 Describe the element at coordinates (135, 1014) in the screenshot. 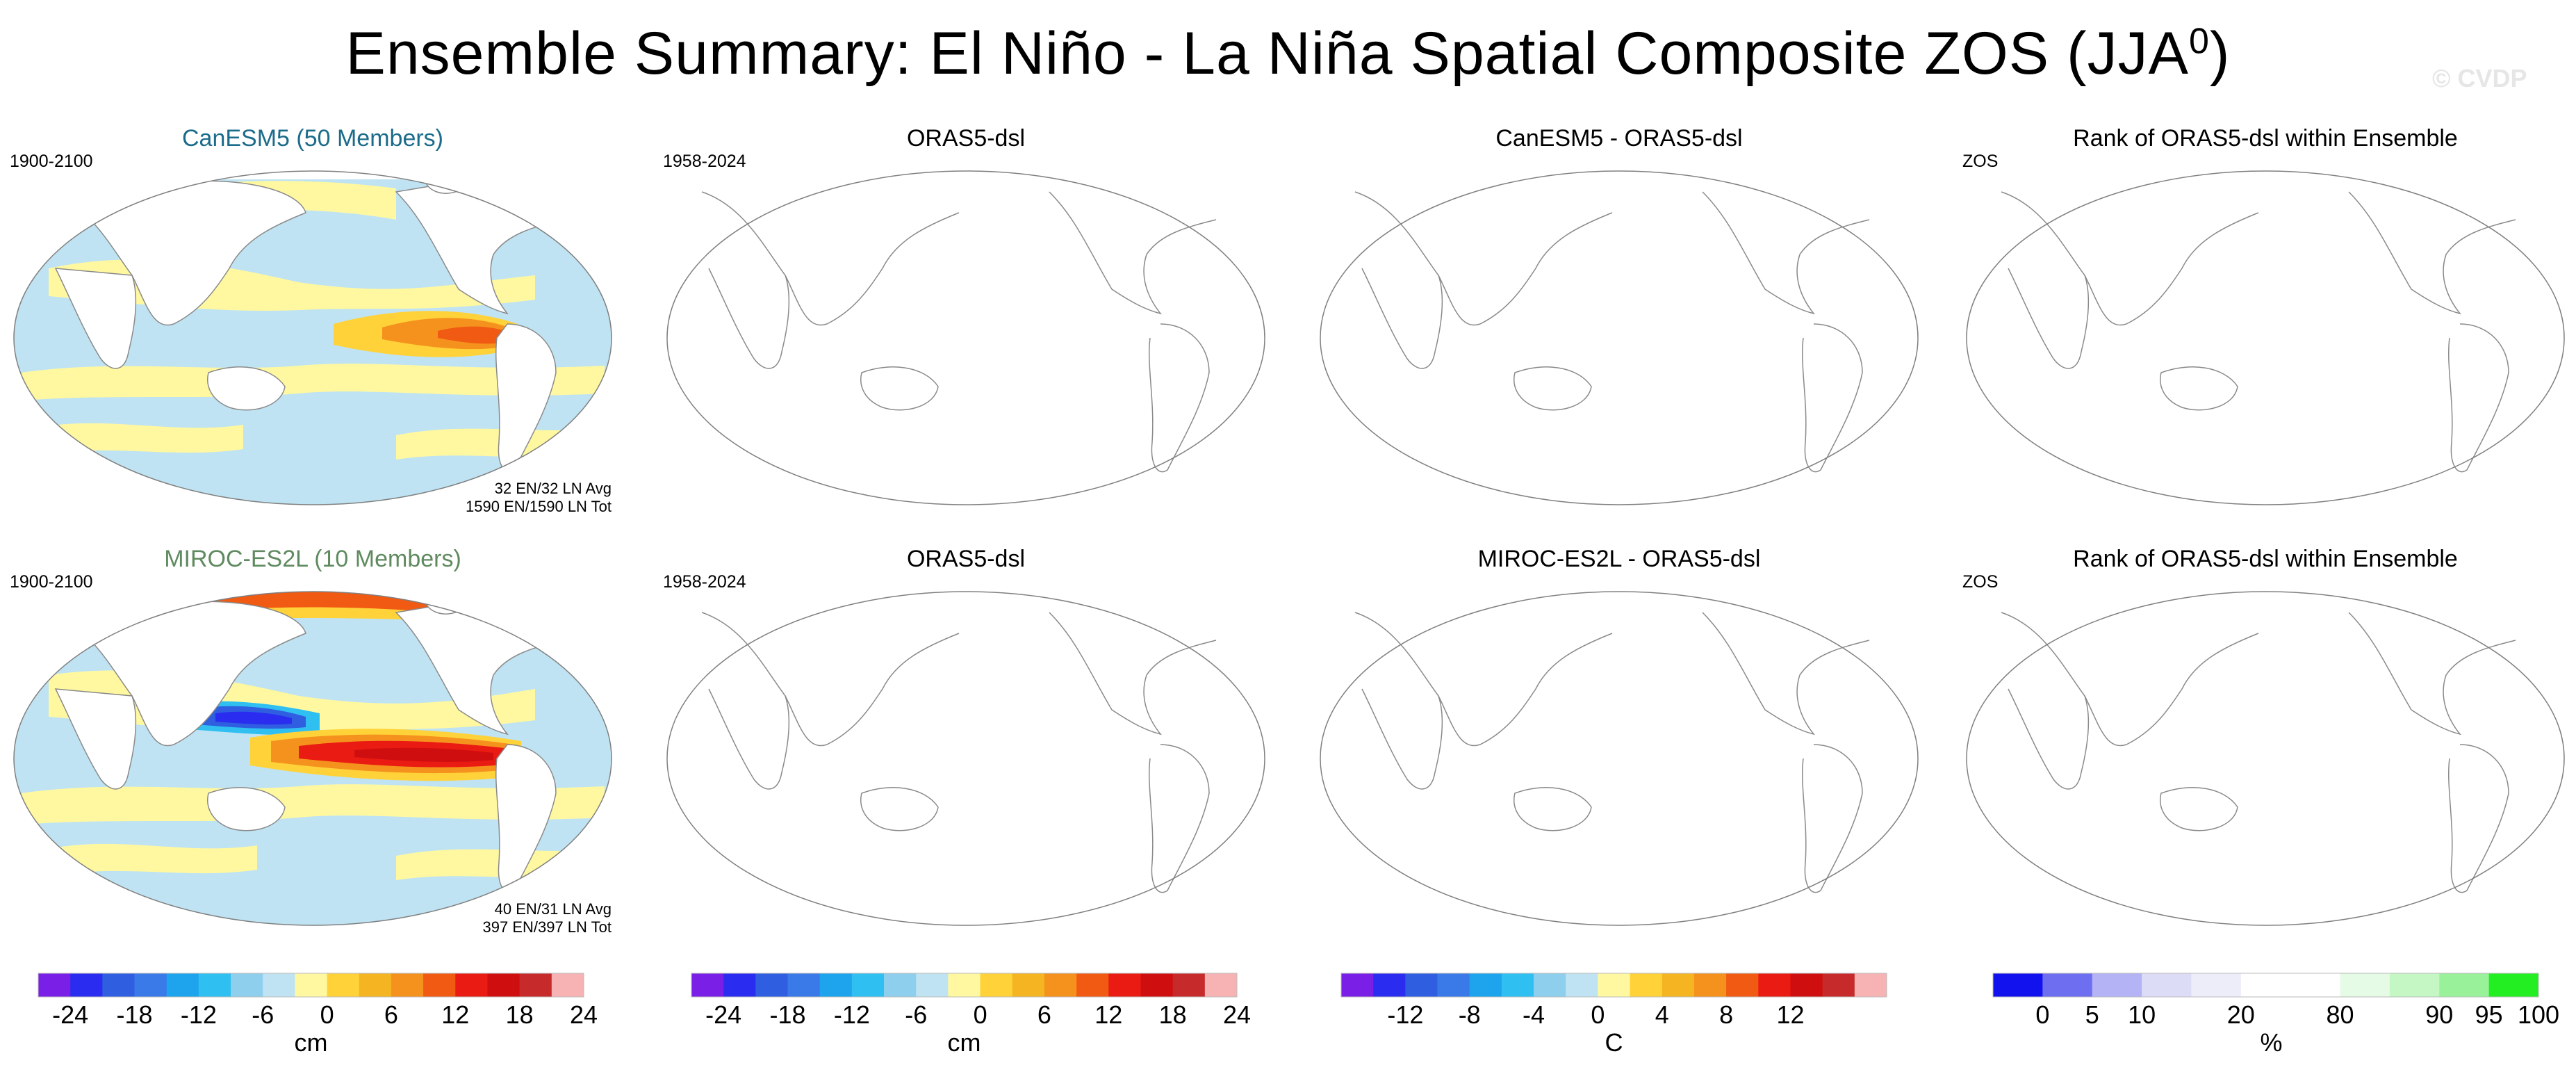

I see `colorbar-tick-label: -18` at that location.